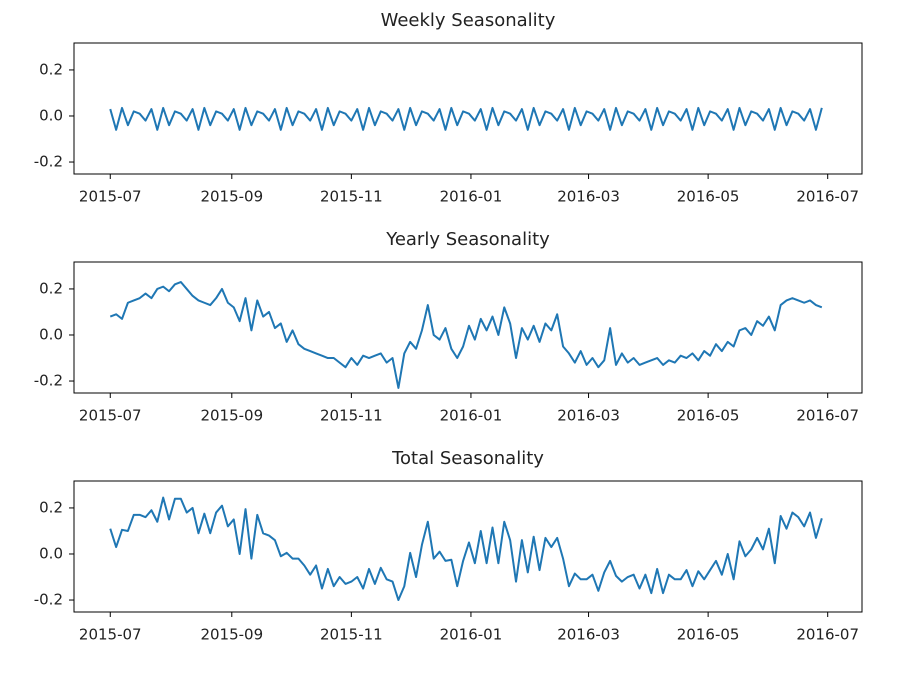 Image resolution: width=904 pixels, height=678 pixels. What do you see at coordinates (467, 239) in the screenshot?
I see `chart-title: Yearly Seasonality` at bounding box center [467, 239].